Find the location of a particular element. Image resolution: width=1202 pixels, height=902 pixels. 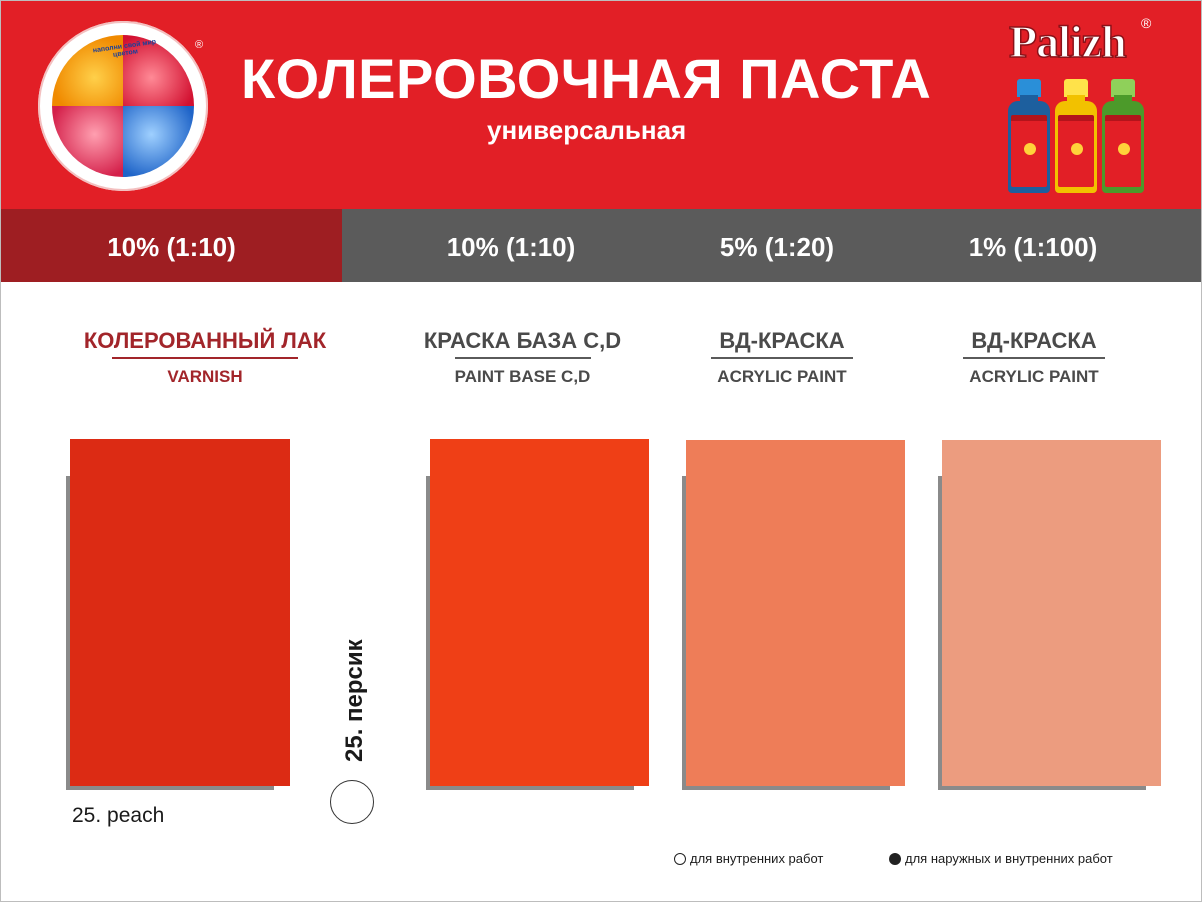

brand-logo: наполни свой мир цветом is located at coordinates (123, 106).